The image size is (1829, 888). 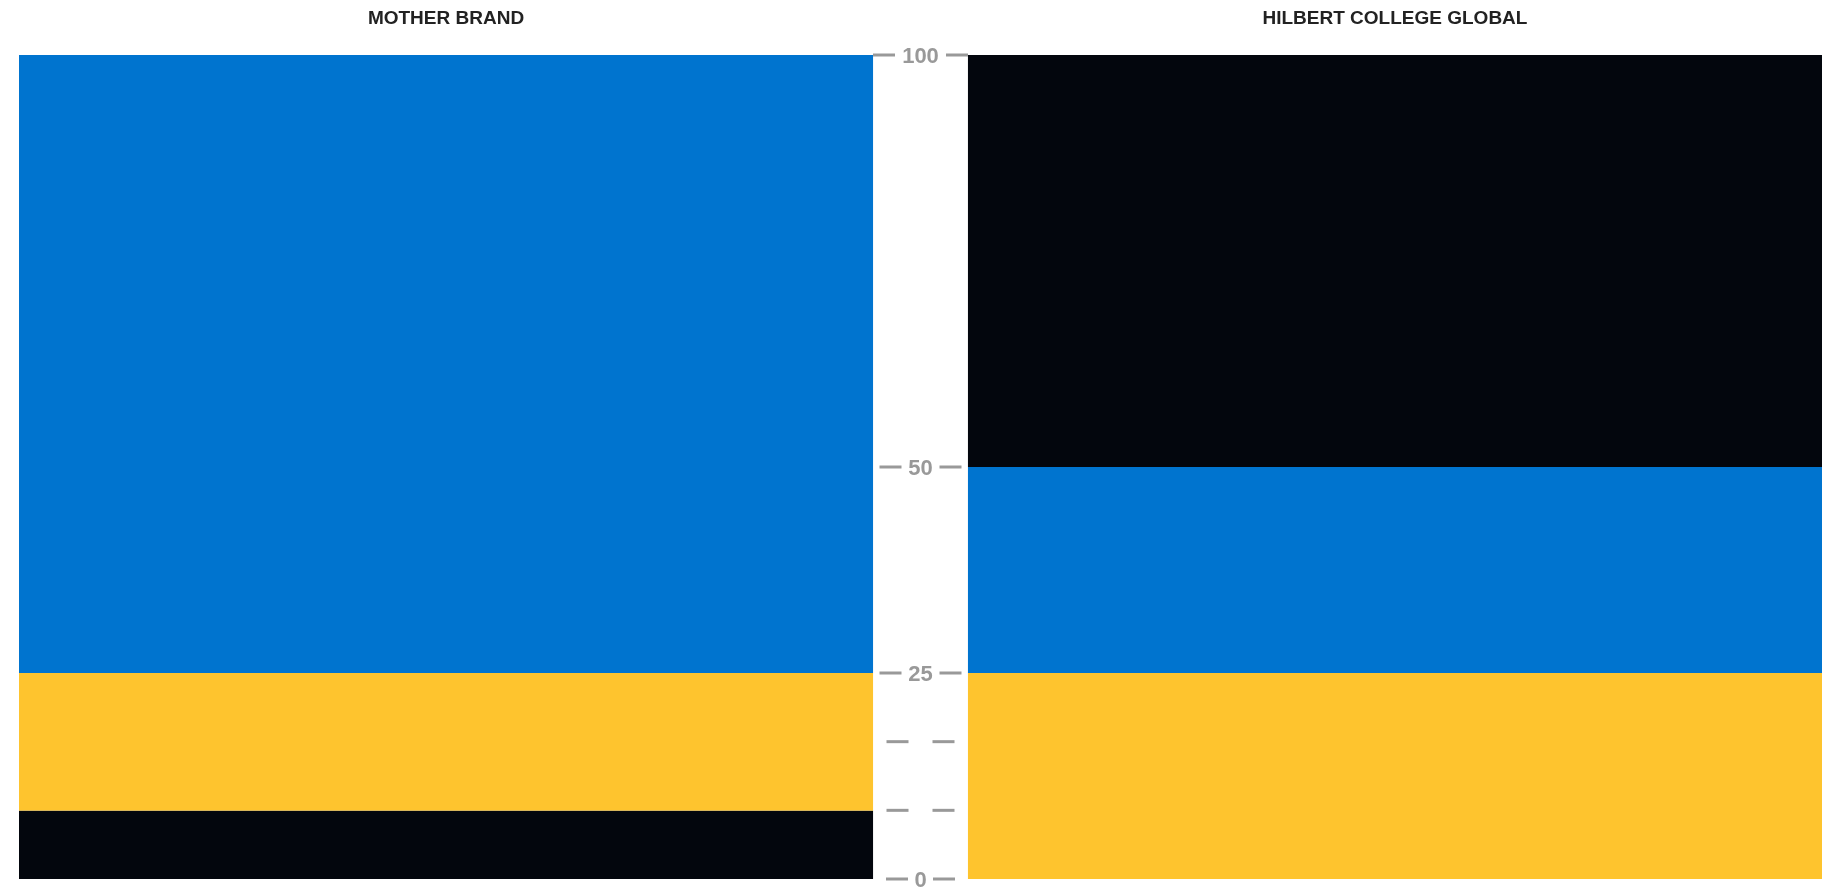 I want to click on y-tick-label: 0, so click(x=920, y=877).